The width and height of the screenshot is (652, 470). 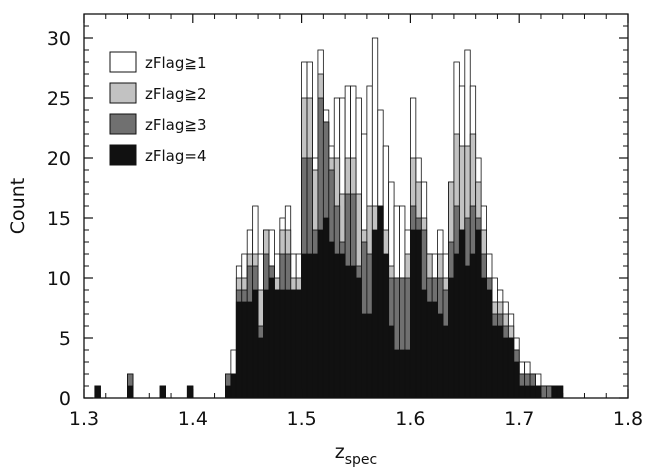 I want to click on x-axis-label-main: z, so click(x=340, y=452).